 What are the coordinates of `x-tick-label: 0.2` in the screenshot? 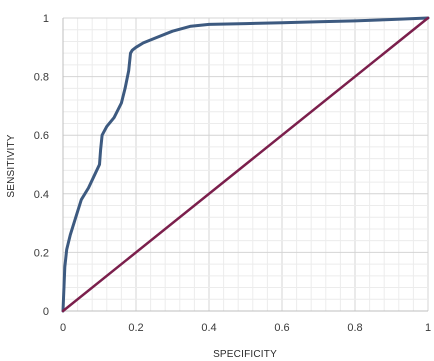 It's located at (135, 328).